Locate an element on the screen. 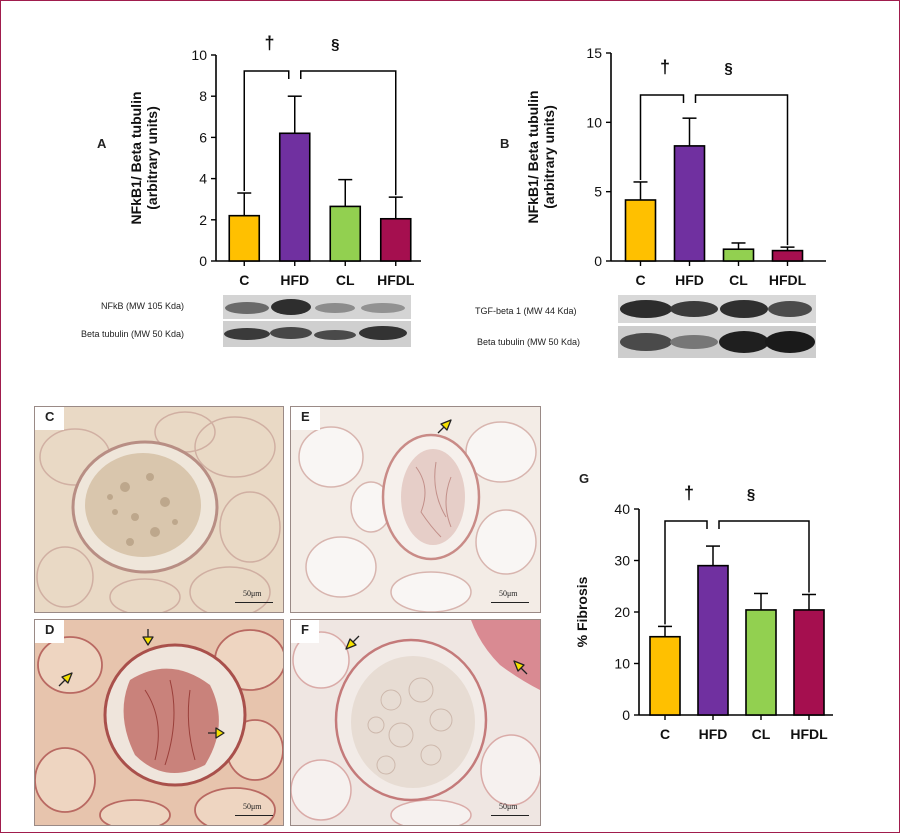 The height and width of the screenshot is (833, 900). panel-letter-a: A is located at coordinates (102, 143).